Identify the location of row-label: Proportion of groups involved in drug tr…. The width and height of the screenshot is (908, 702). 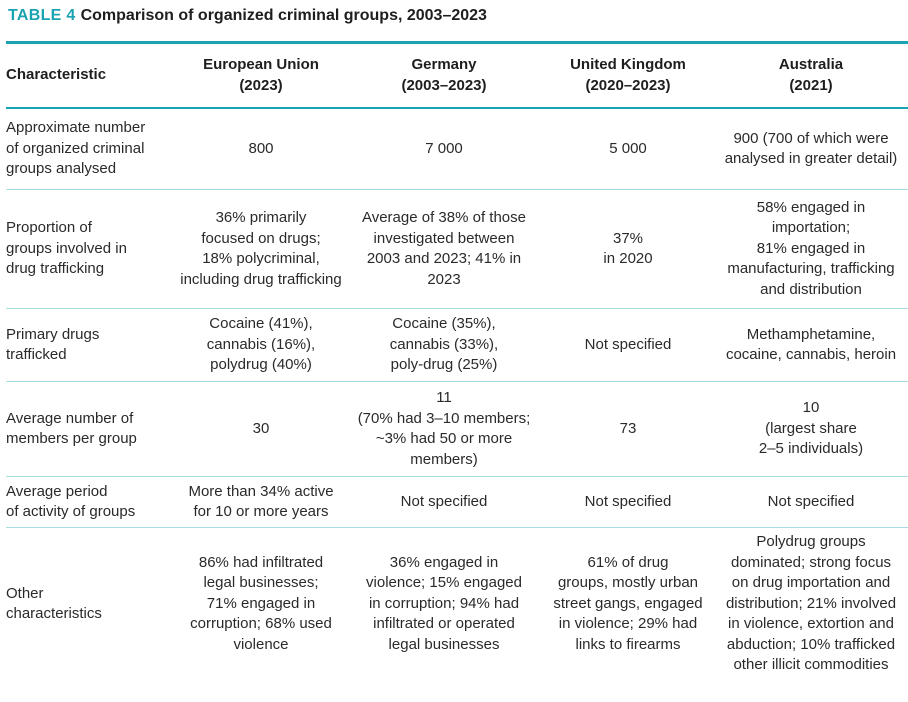
(91, 249).